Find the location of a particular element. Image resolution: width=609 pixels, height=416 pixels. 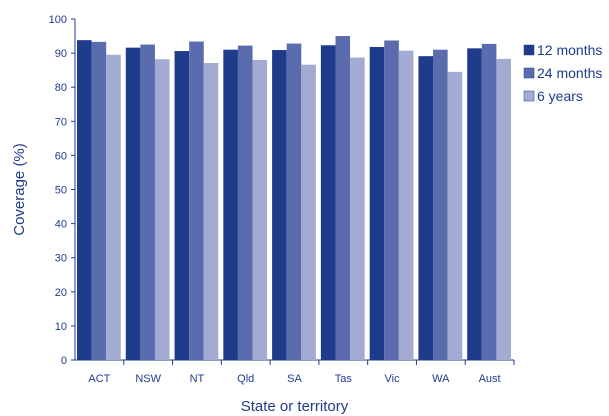

y-tick-label: 80 is located at coordinates (61, 88).